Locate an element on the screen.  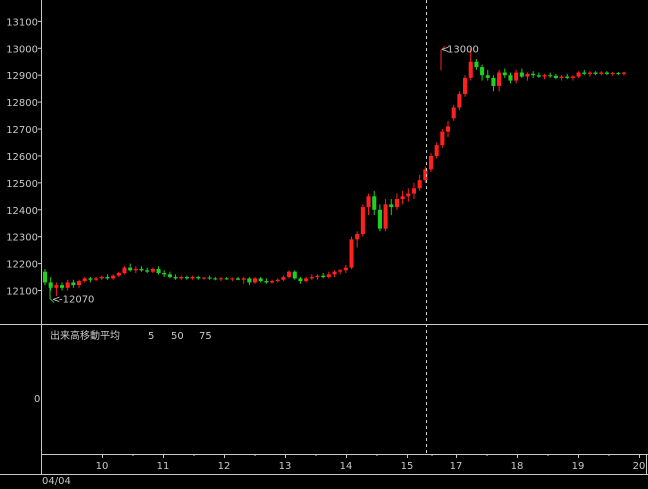
y-tick-label: 12900 is located at coordinates (22, 76).